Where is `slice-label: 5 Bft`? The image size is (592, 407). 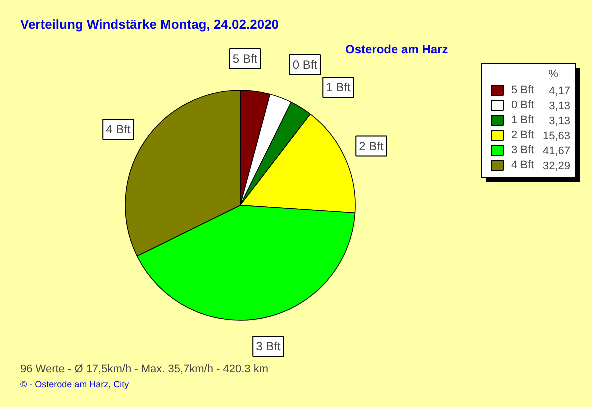 slice-label: 5 Bft is located at coordinates (245, 59).